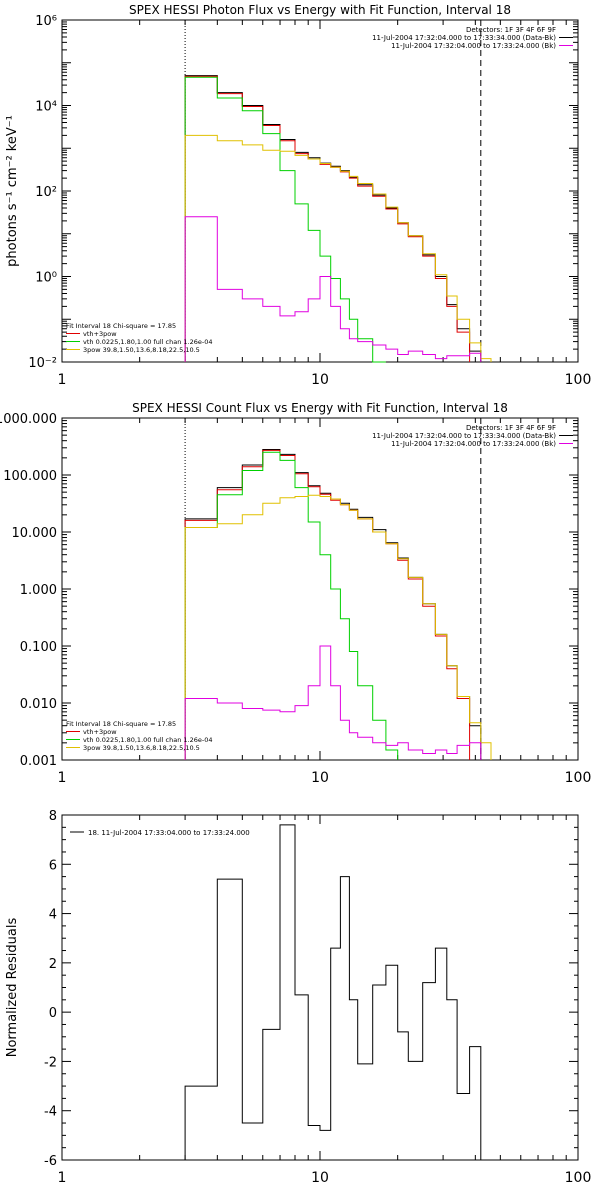 This screenshot has height=1204, width=600. Describe the element at coordinates (46, 192) in the screenshot. I see `y-tick-label: 10²` at that location.